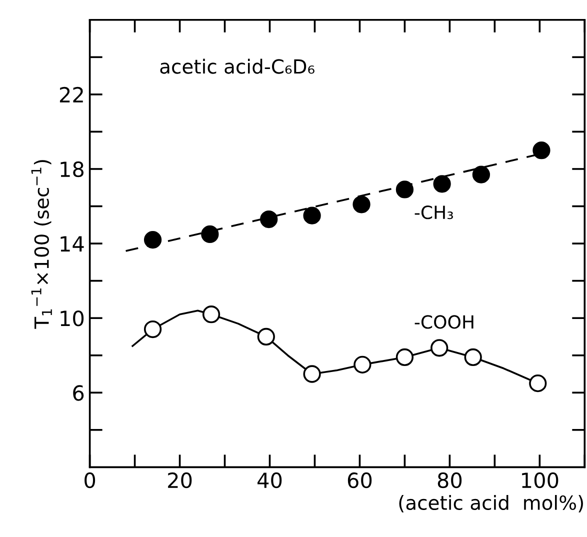 This screenshot has width=587, height=537. I want to click on x-tick-label: 80, so click(450, 480).